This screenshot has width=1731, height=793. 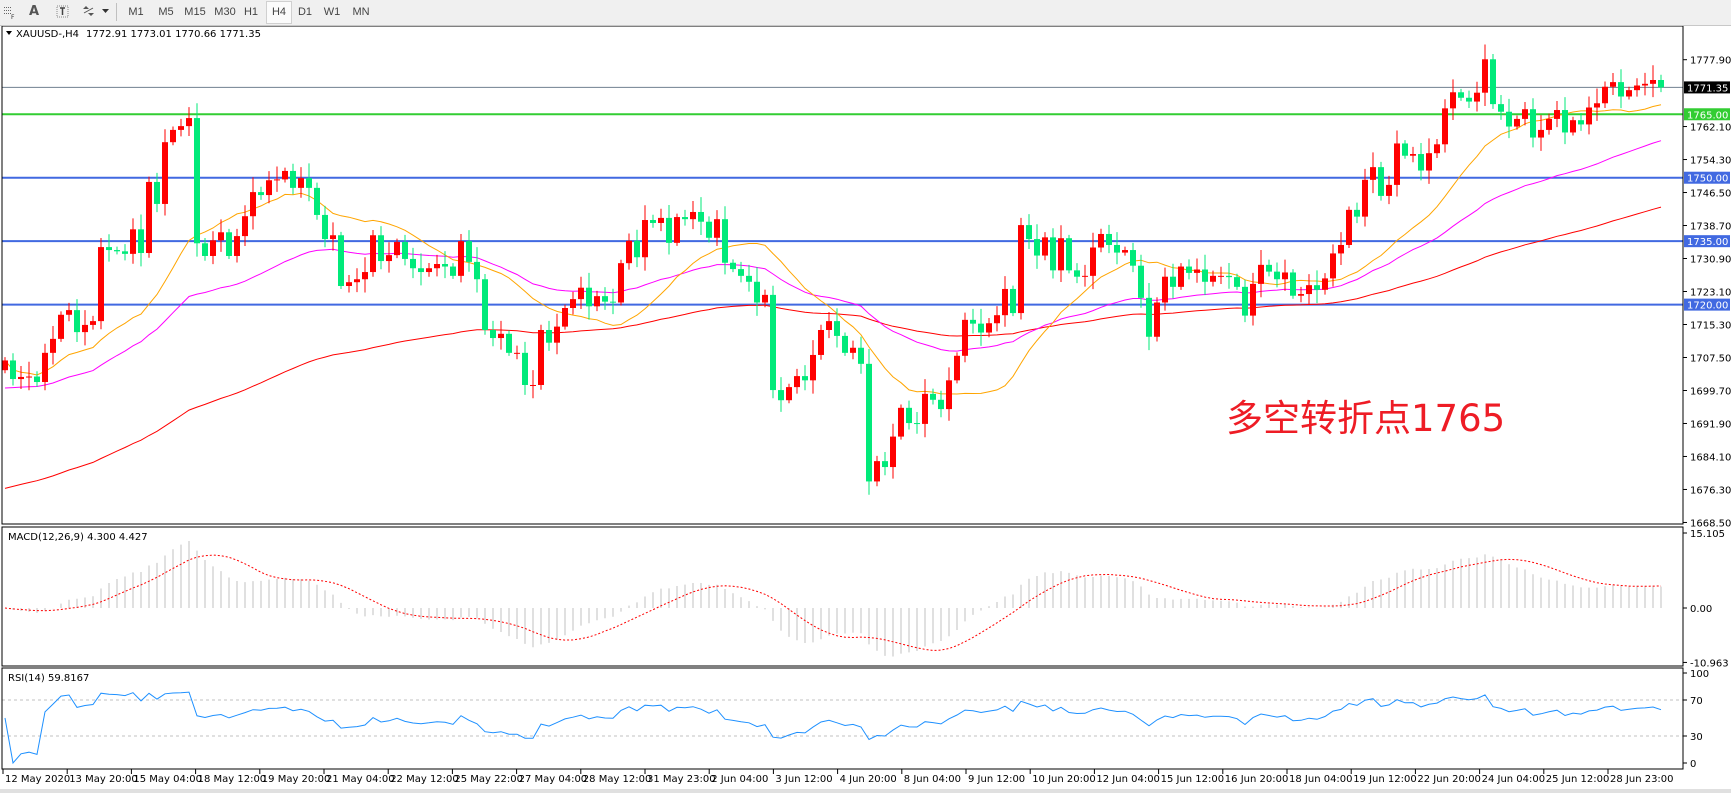 I want to click on timeframe-d1-button: D1, so click(x=305, y=12).